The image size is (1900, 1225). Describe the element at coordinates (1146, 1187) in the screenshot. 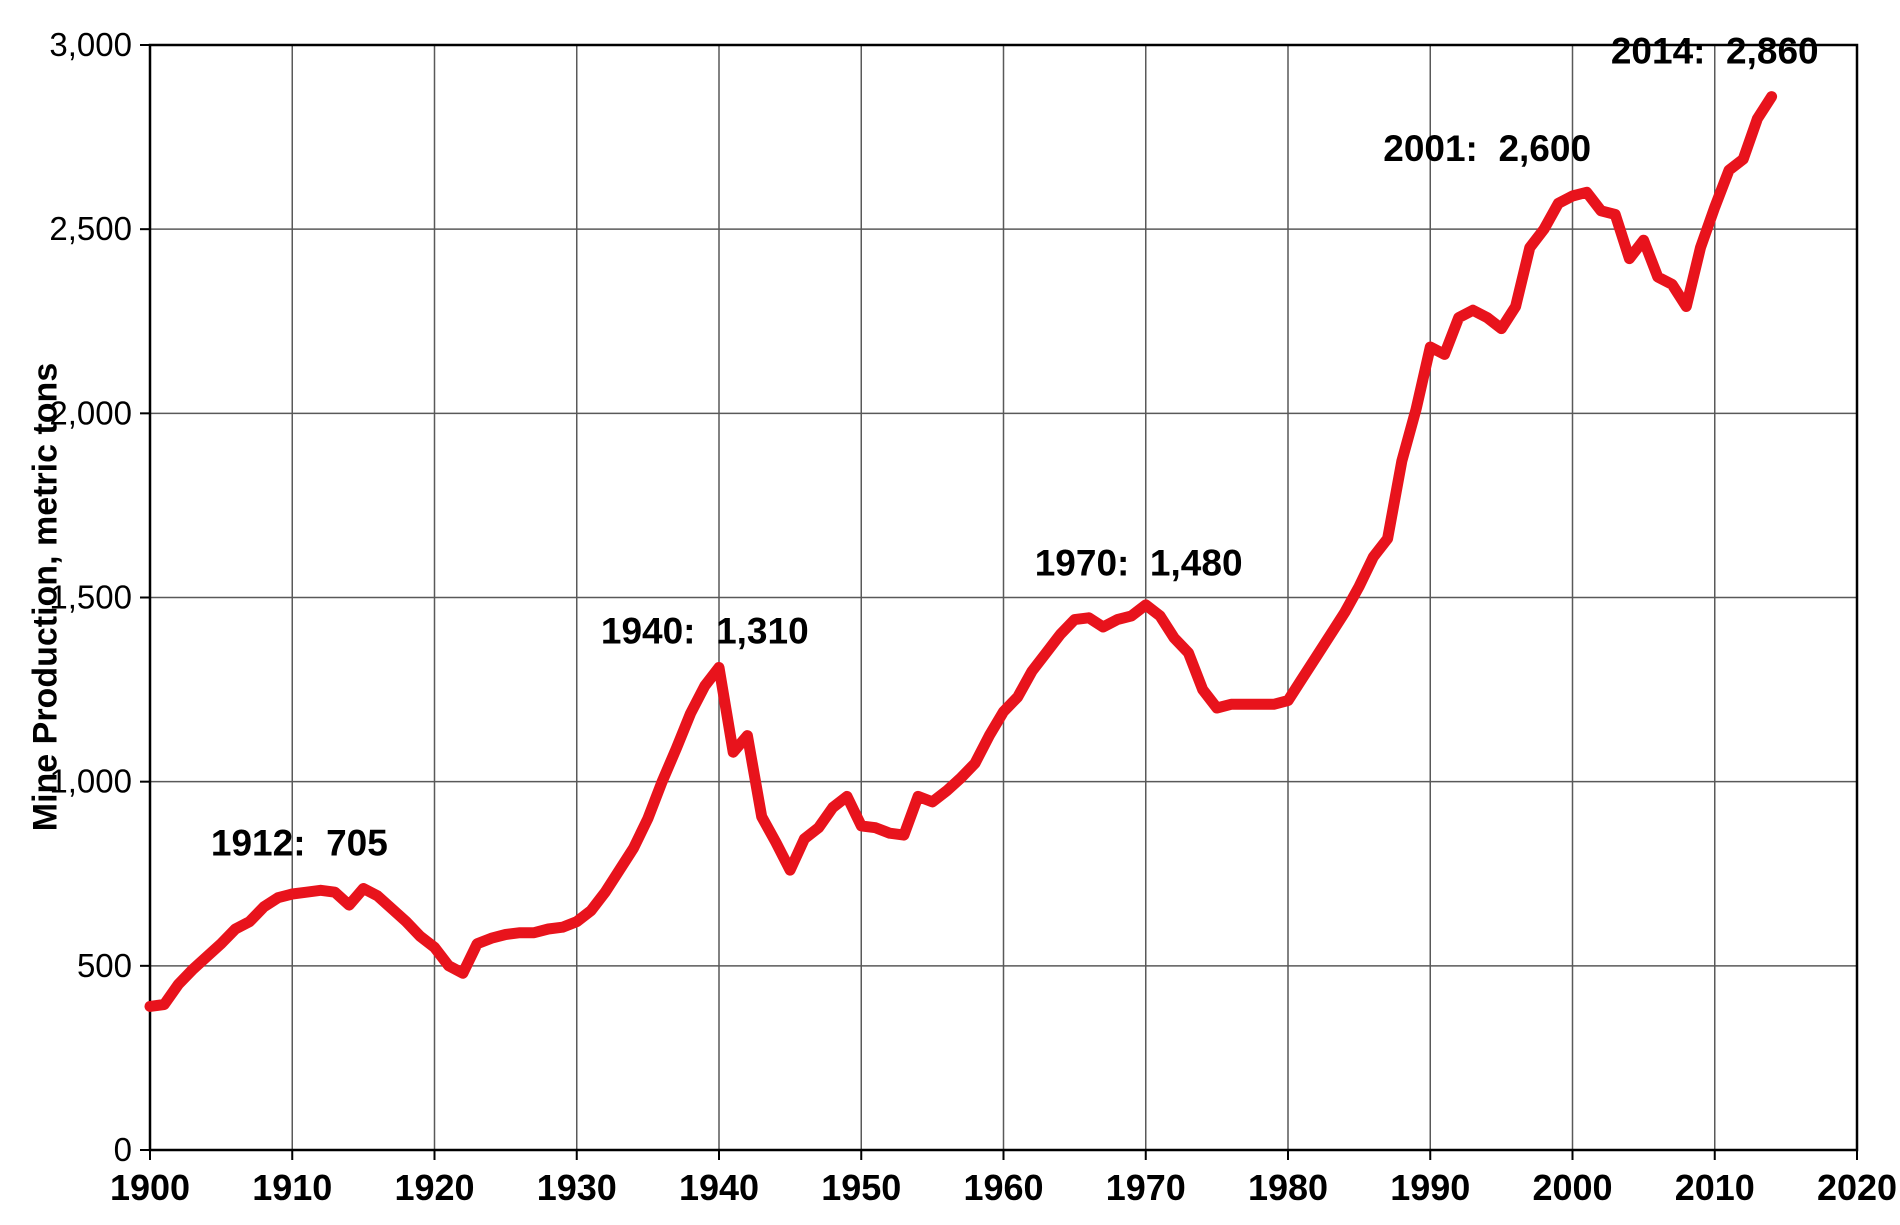

I see `x-tick-label: 1970` at that location.